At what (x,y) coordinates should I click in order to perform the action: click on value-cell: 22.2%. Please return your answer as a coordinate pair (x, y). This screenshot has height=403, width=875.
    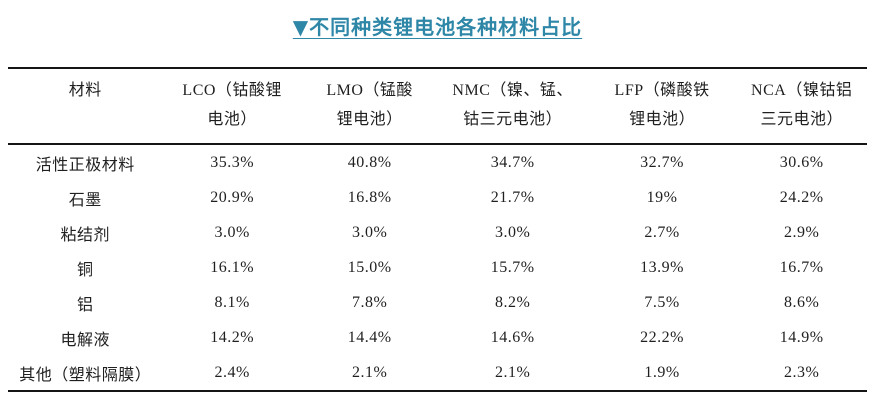
    Looking at the image, I should click on (662, 337).